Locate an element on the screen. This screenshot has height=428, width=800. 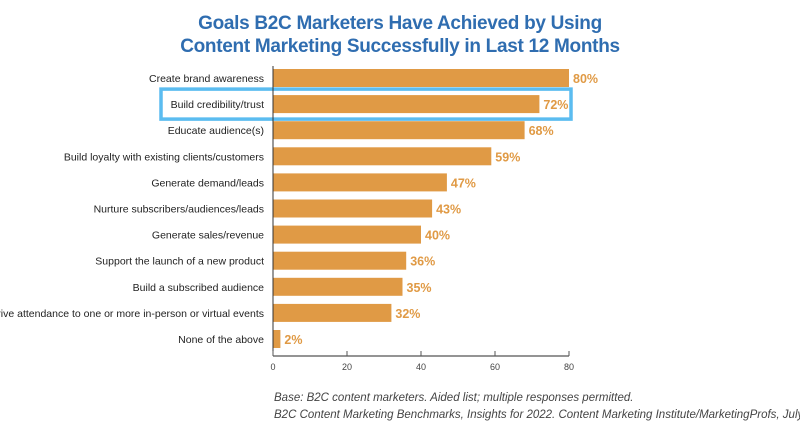
data-label: 32% is located at coordinates (407, 314).